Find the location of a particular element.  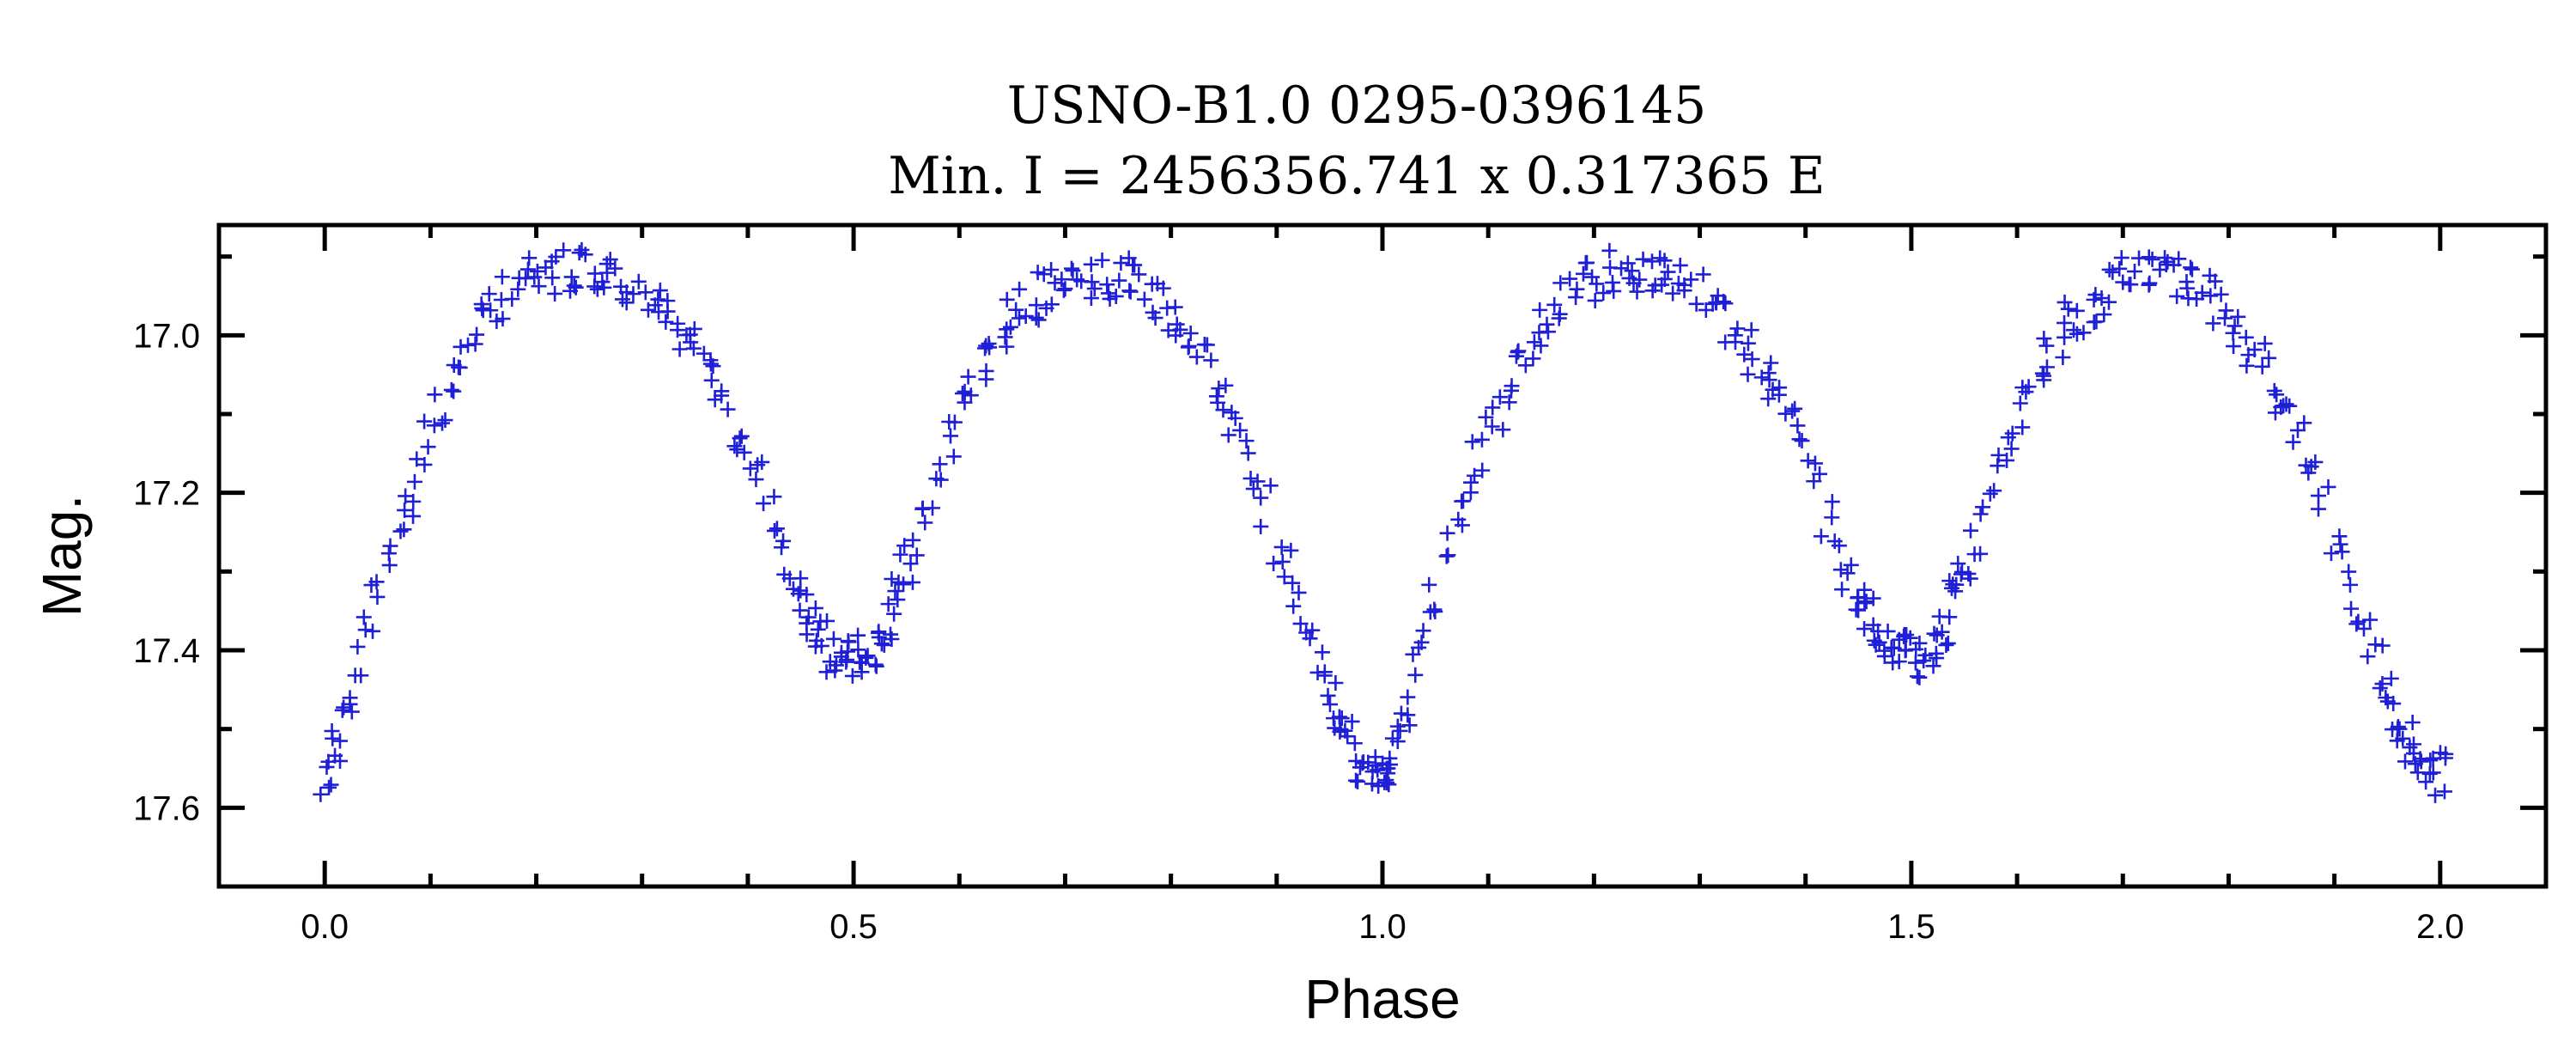

y-tick-label: 17.4 is located at coordinates (166, 651).